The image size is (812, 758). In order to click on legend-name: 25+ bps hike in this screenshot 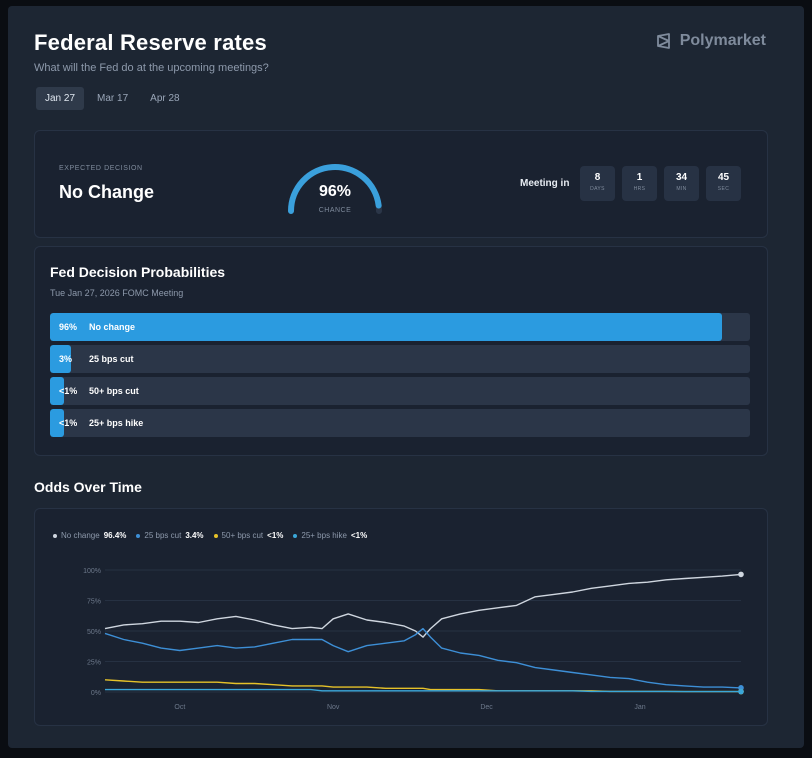, I will do `click(324, 535)`.